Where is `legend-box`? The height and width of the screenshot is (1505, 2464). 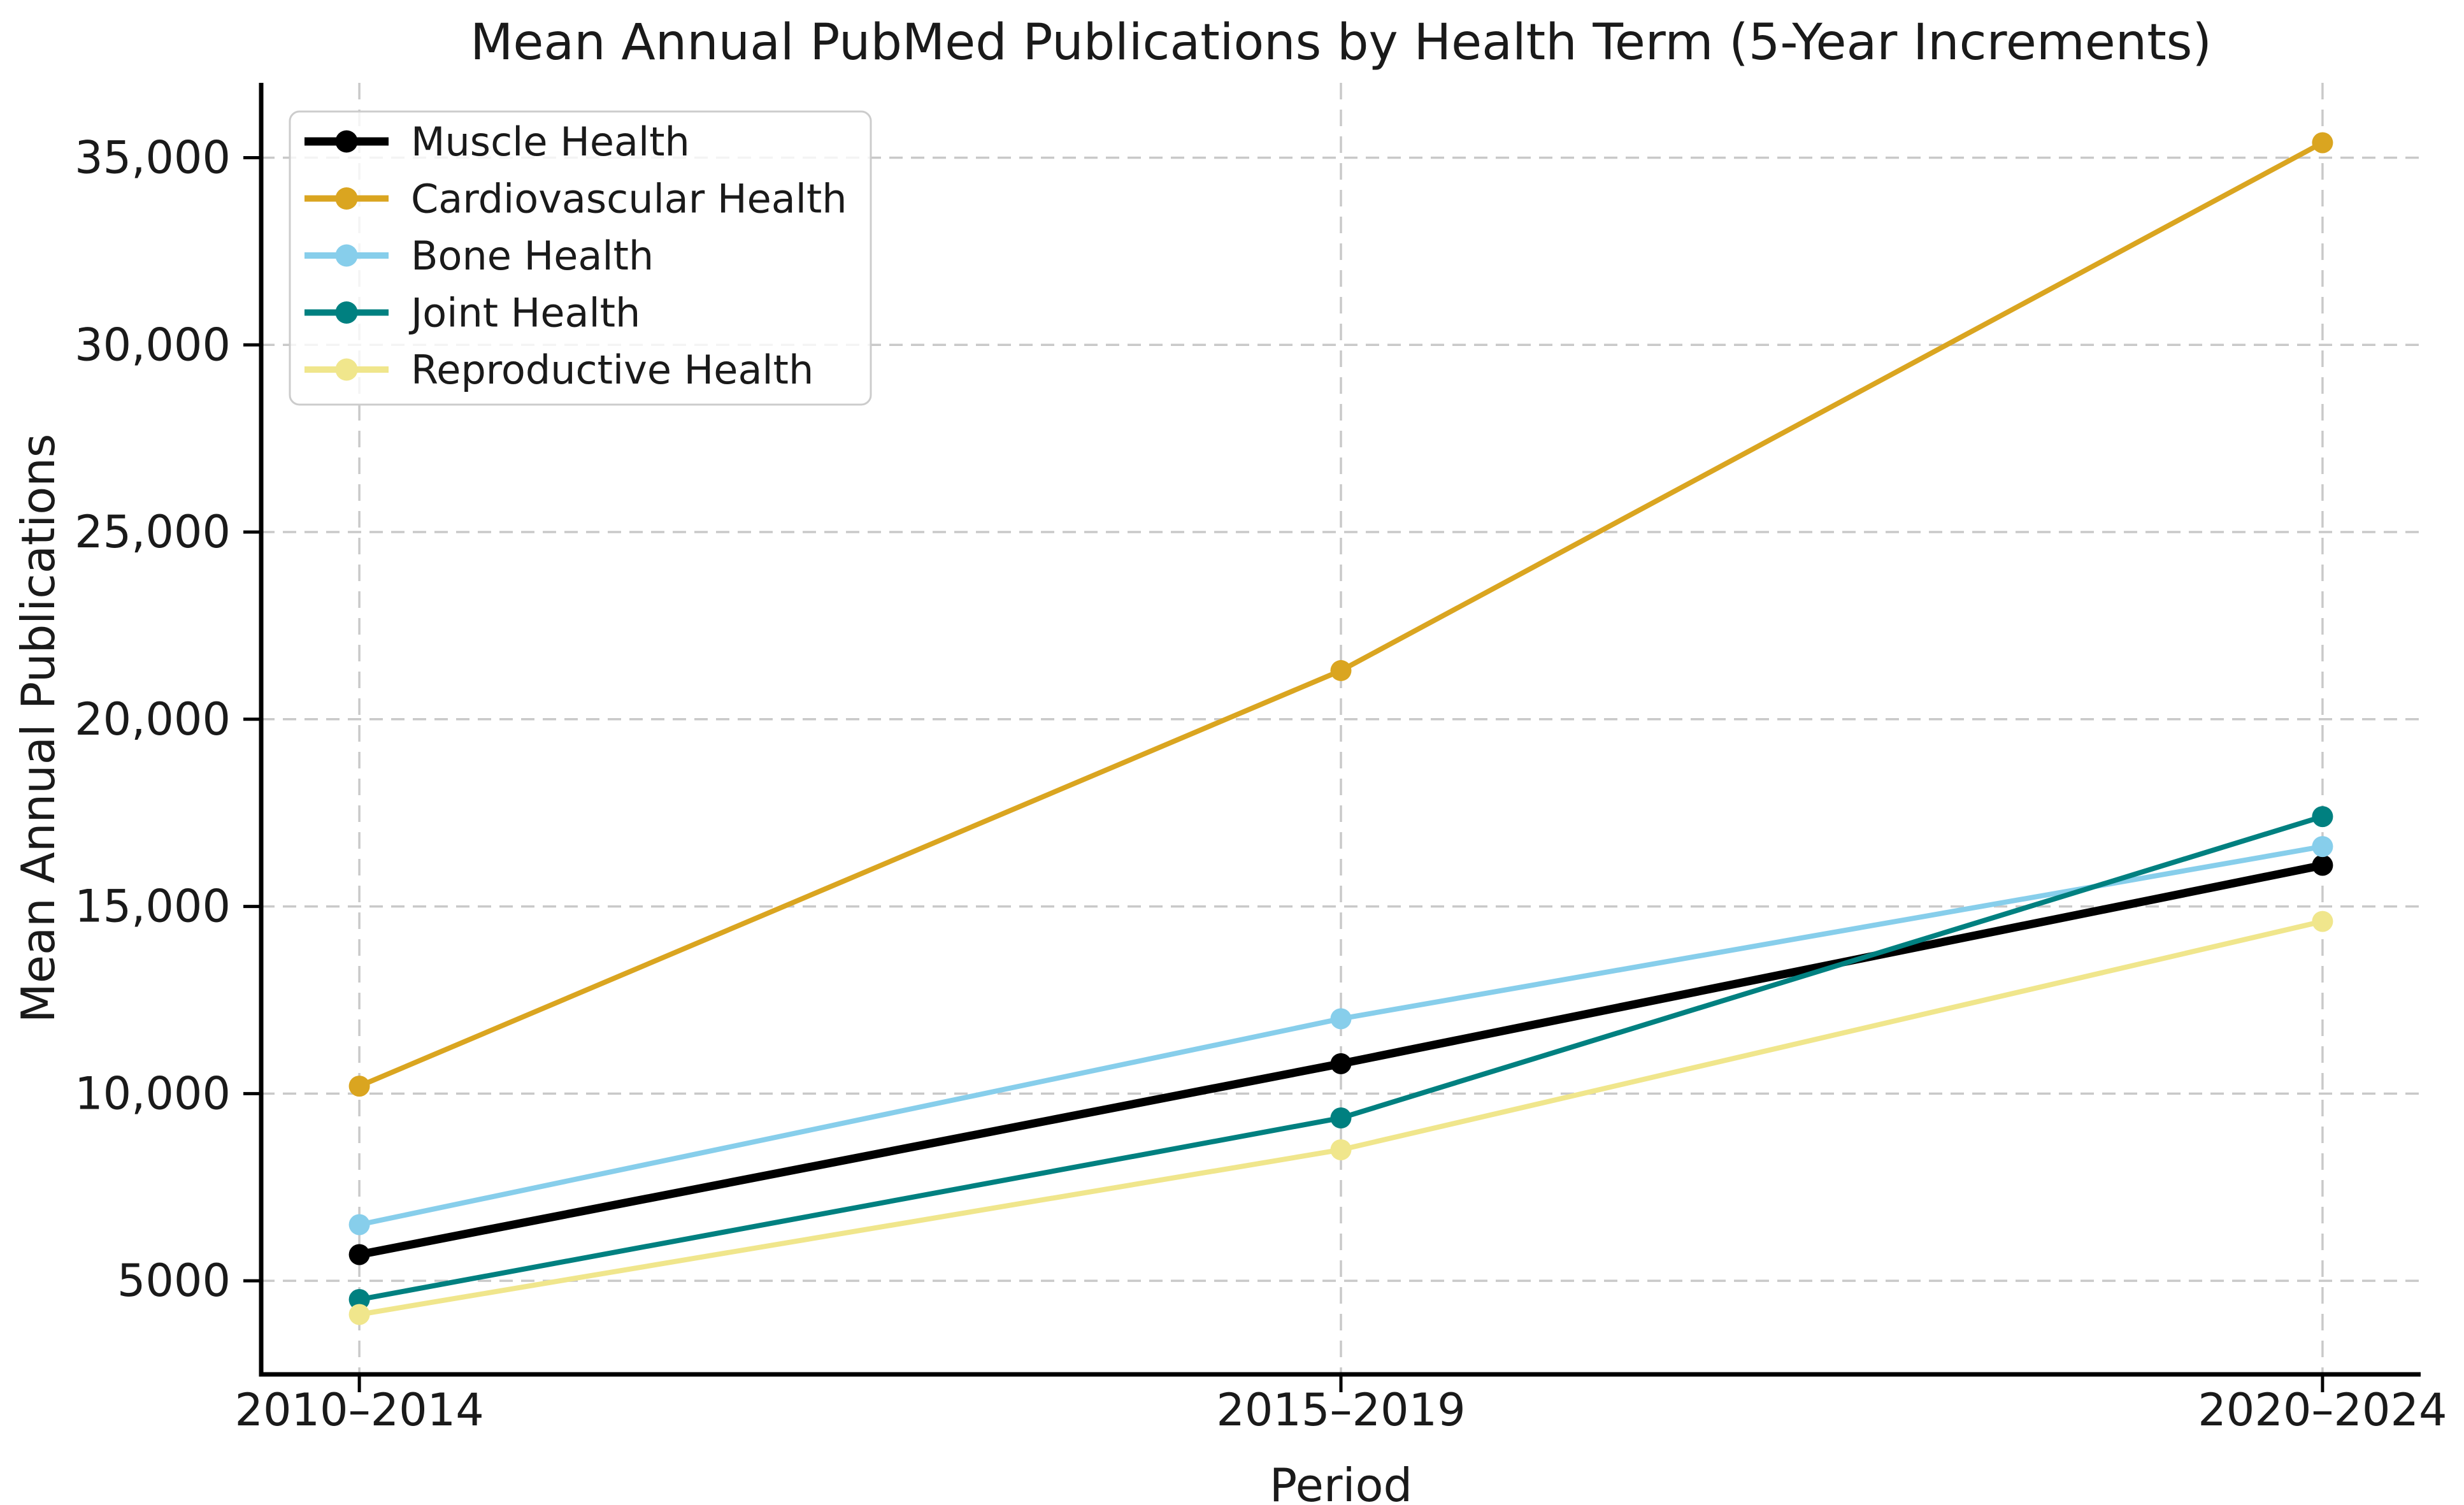 legend-box is located at coordinates (580, 258).